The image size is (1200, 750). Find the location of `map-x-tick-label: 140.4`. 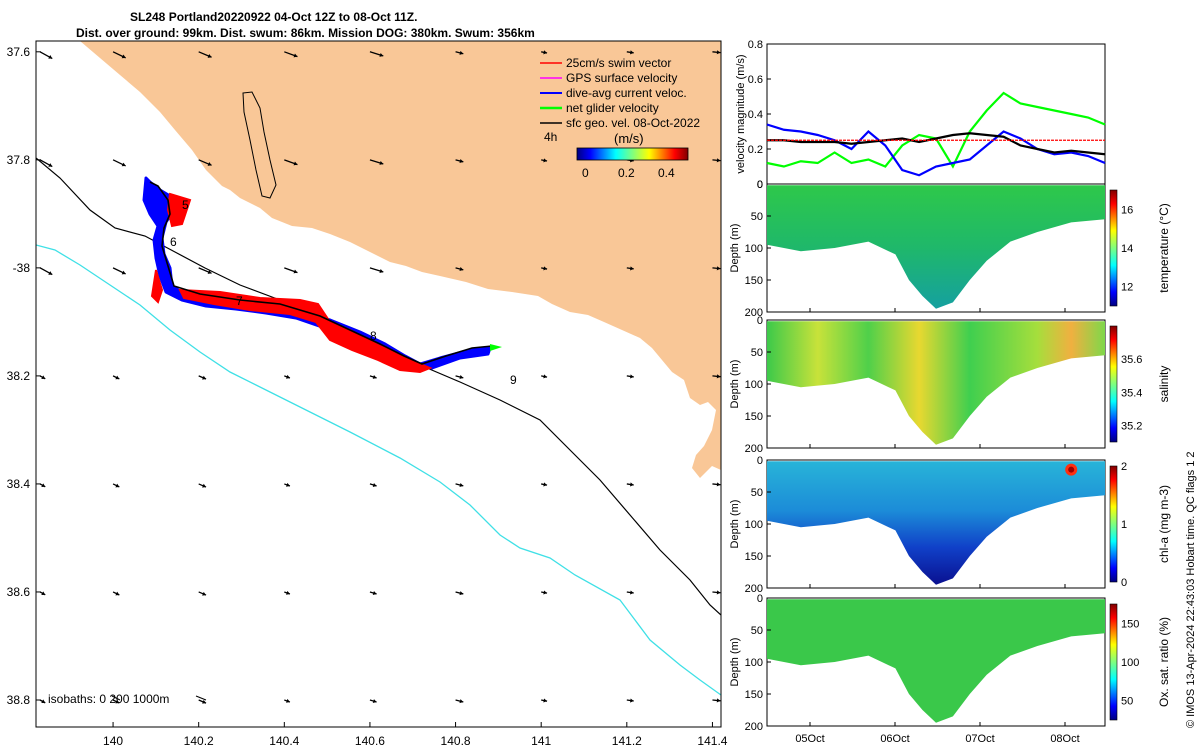

map-x-tick-label: 140.4 is located at coordinates (284, 741).